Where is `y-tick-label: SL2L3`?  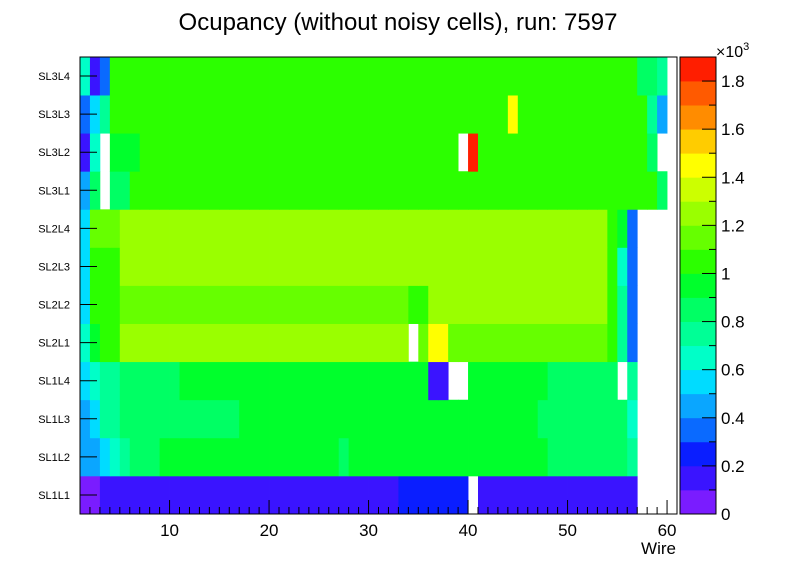 y-tick-label: SL2L3 is located at coordinates (54, 267).